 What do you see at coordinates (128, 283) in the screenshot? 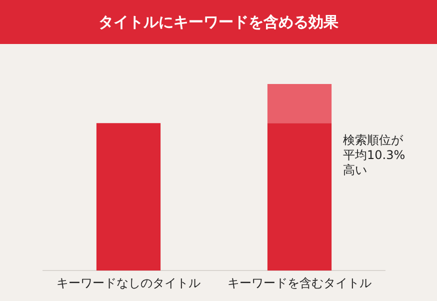
I see `x-tick-label: キーワードなしのタイトル` at bounding box center [128, 283].